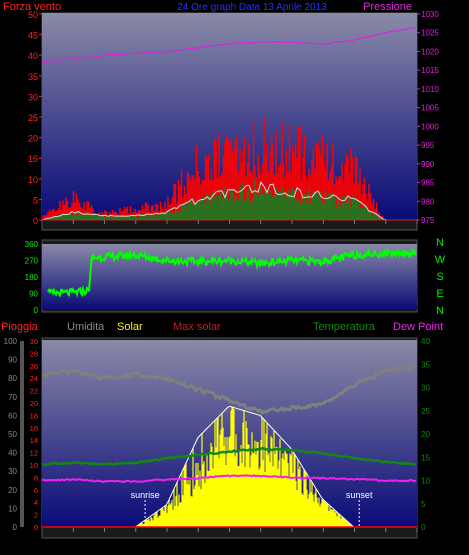 The image size is (469, 555). What do you see at coordinates (20, 327) in the screenshot?
I see `legend-pioggia: Pioggia` at bounding box center [20, 327].